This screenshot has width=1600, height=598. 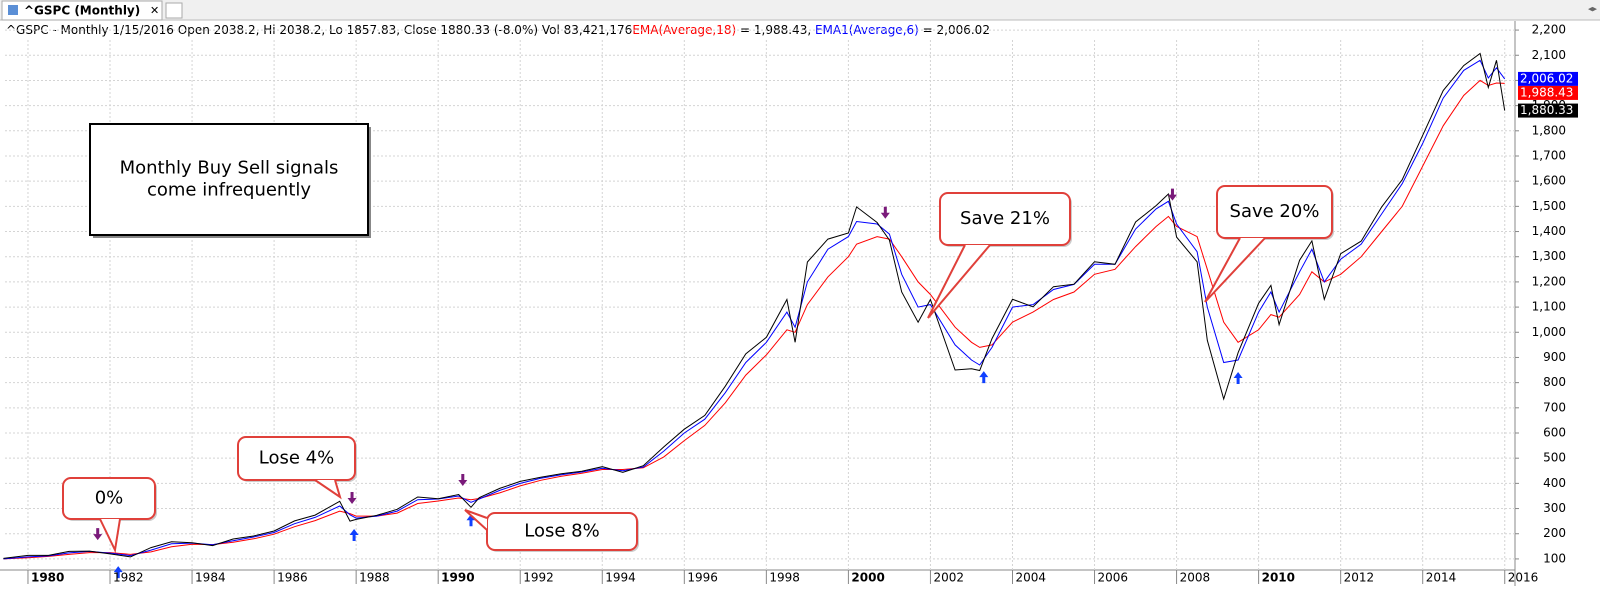 What do you see at coordinates (1549, 30) in the screenshot?
I see `y-tick-label: 2,200` at bounding box center [1549, 30].